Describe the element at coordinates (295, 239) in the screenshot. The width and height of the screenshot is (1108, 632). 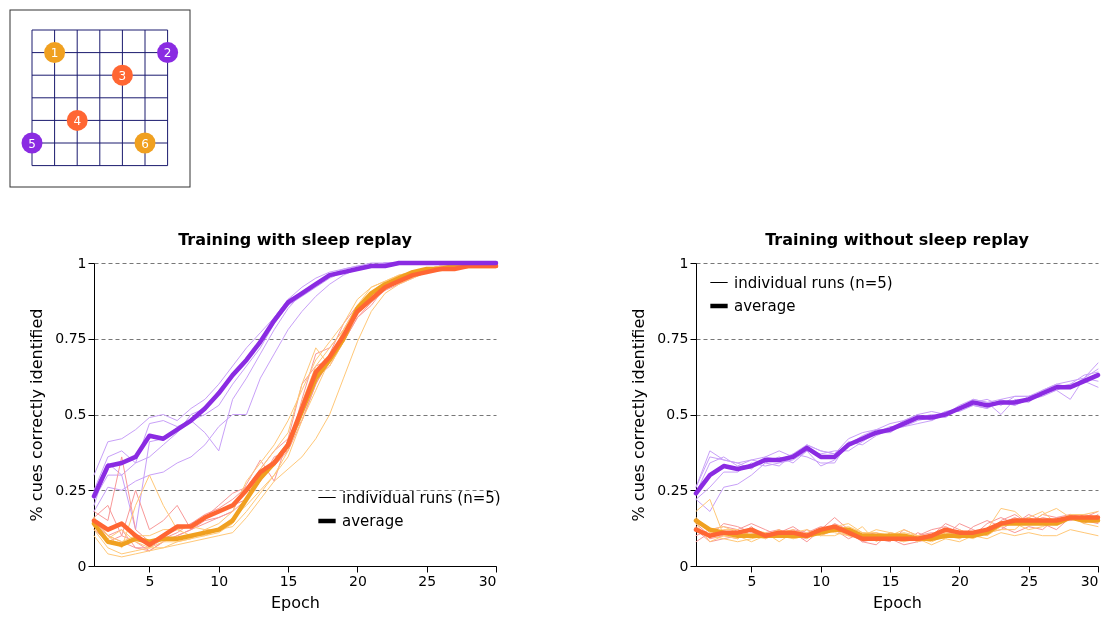
I see `chart-title: Training with sleep replay` at that location.